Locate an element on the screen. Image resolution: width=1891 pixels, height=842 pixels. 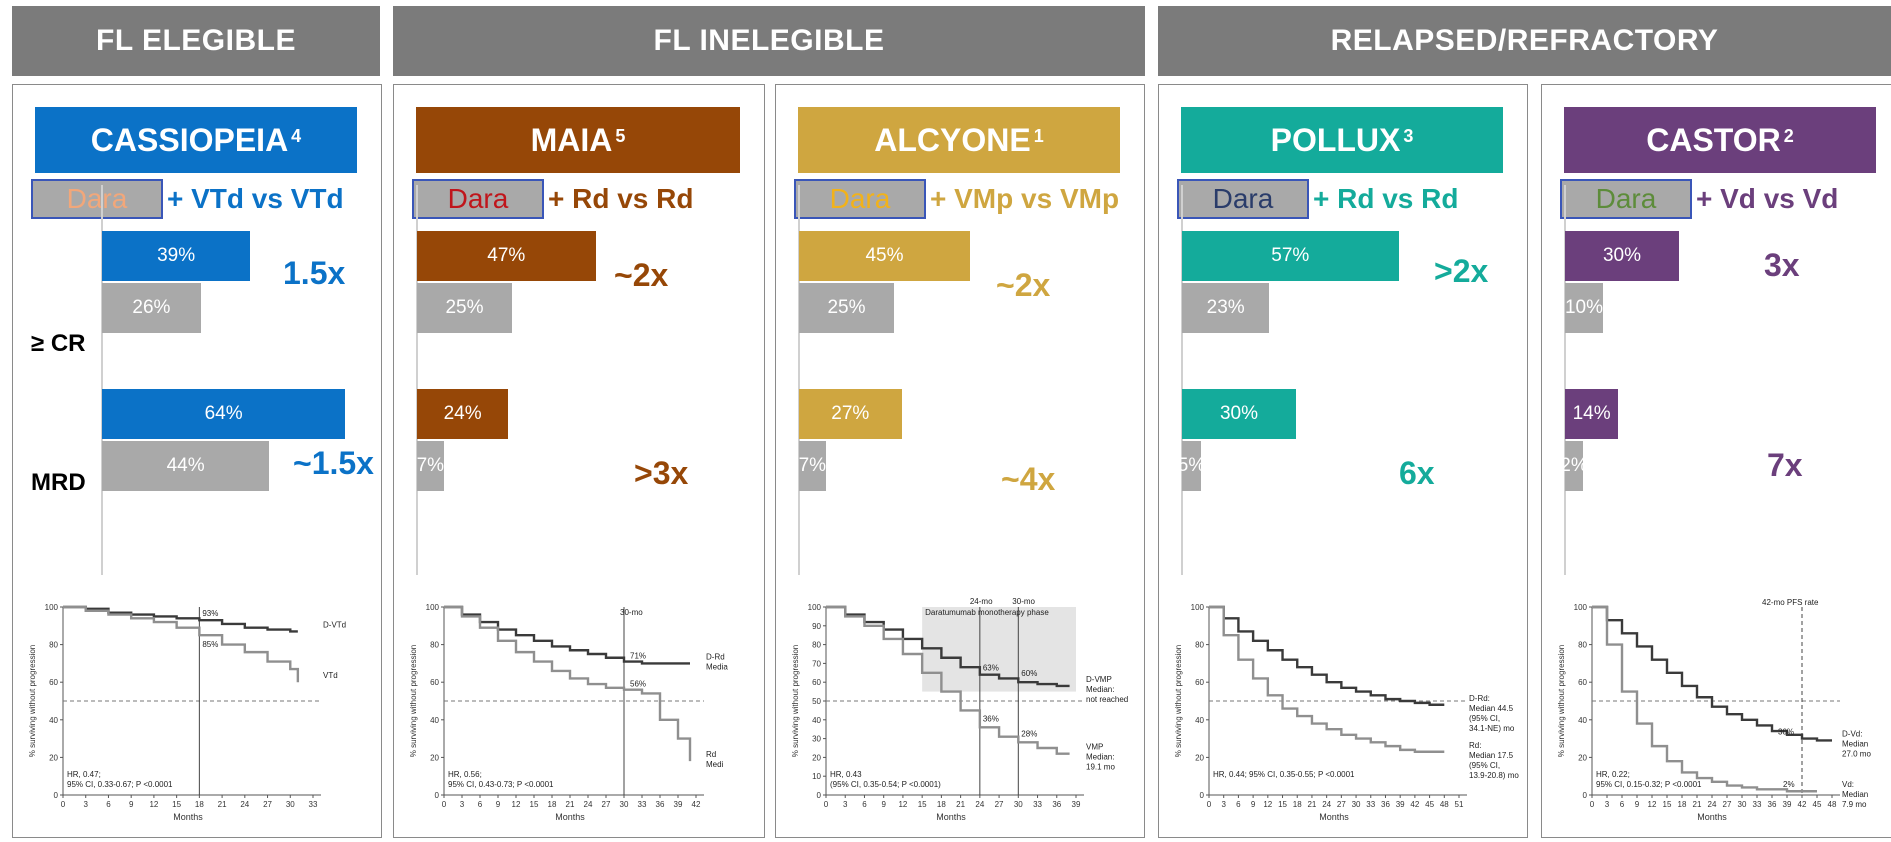
km-x-tick-label: 0 is located at coordinates (1209, 804).